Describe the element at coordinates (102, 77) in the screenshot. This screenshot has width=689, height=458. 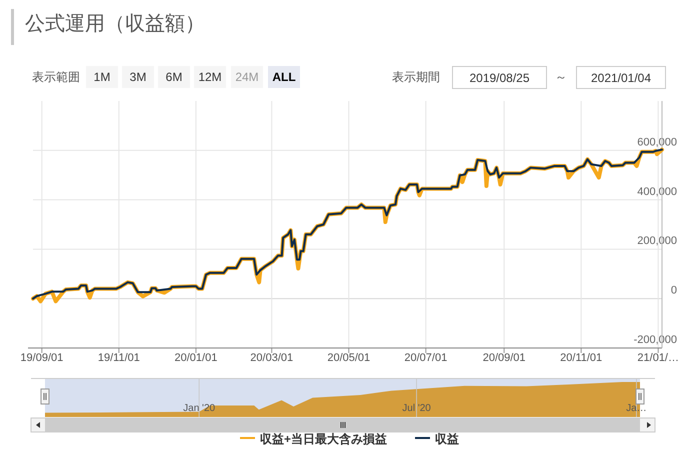
I see `text: 1M` at that location.